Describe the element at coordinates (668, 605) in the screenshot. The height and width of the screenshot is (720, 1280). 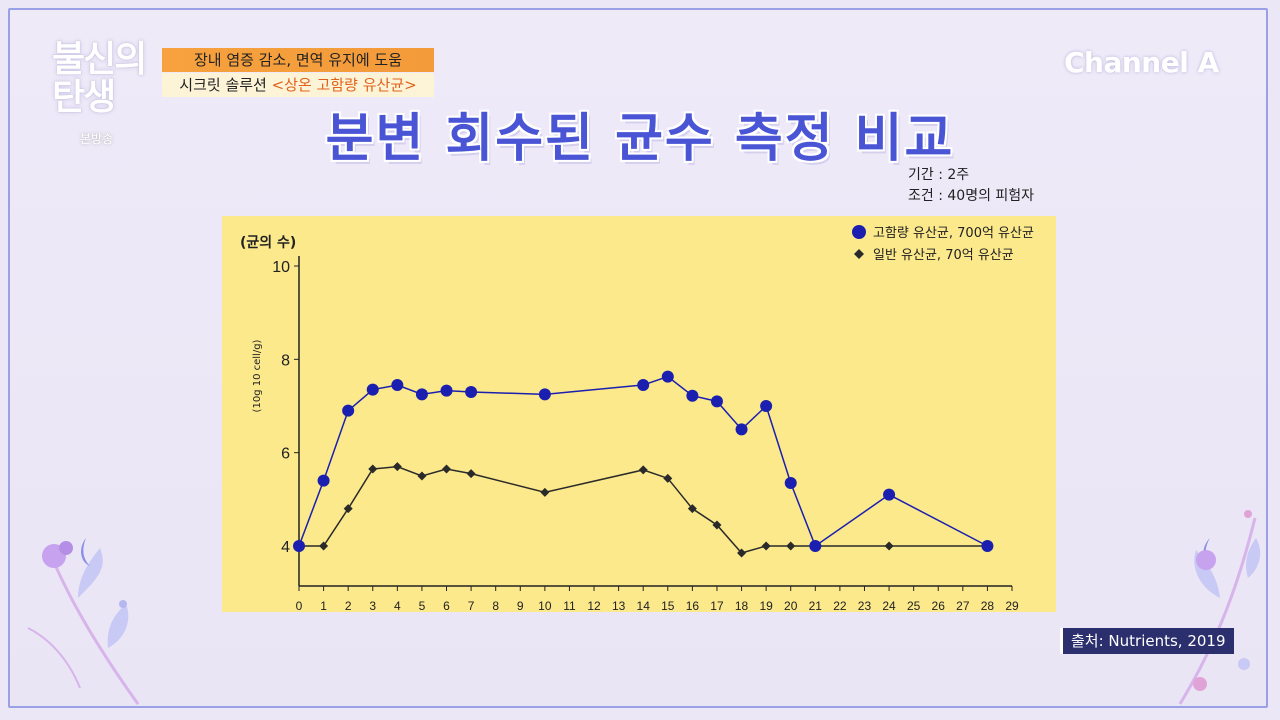
I see `x-tick-label: 15` at that location.